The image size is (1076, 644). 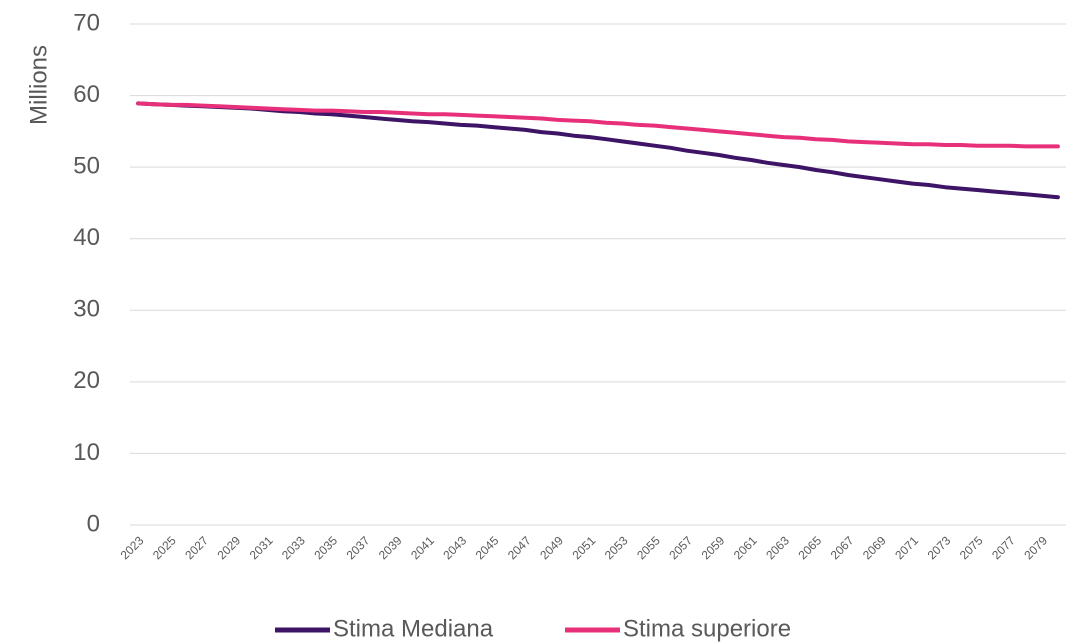 I want to click on y-tick-label: 30, so click(x=86, y=309).